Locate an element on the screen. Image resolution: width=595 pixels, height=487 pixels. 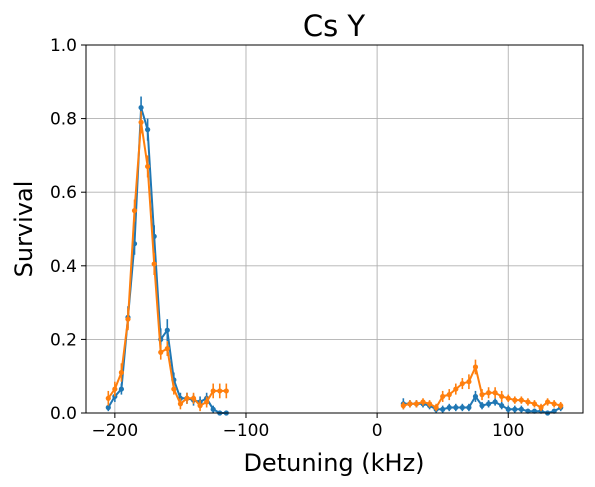
y-tick-label: 0.8 is located at coordinates (63, 120).